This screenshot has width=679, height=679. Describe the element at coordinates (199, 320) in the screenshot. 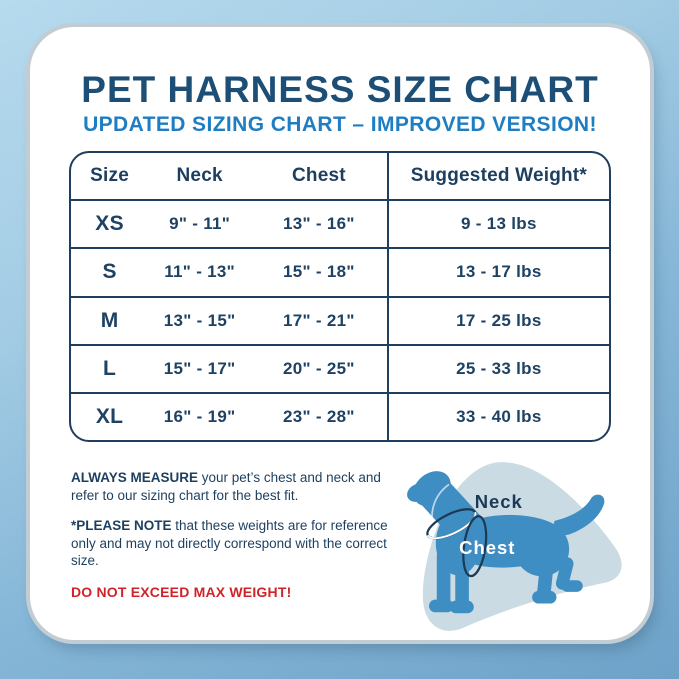

I see `neck-value: 13" - 15"` at that location.